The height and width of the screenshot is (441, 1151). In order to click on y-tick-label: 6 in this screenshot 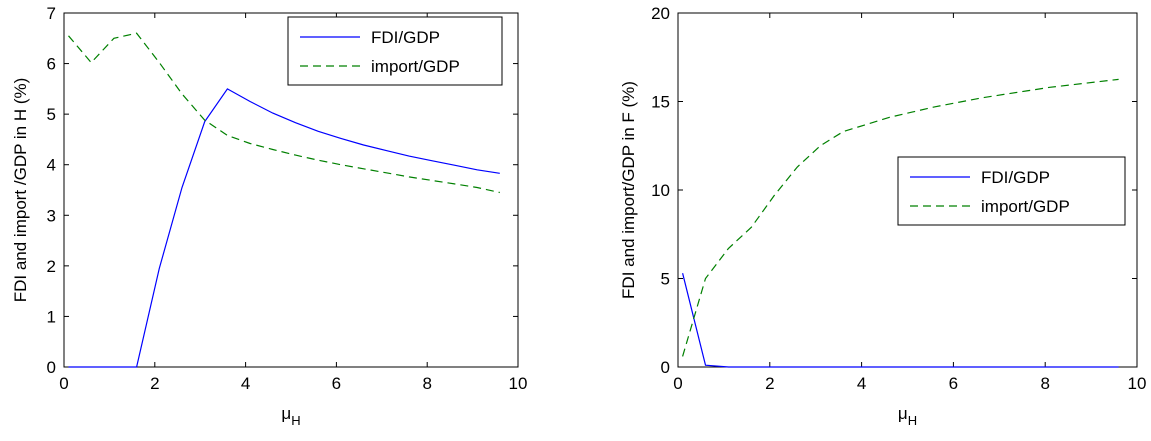, I will do `click(51, 64)`.